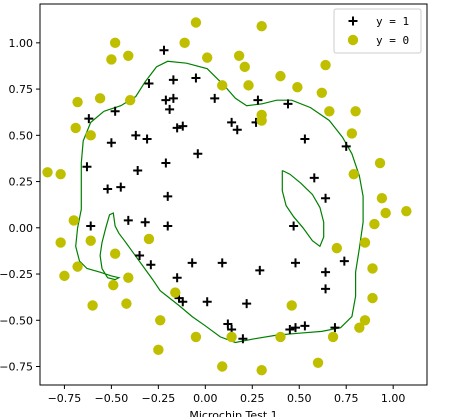 Image resolution: width=455 pixels, height=417 pixels. I want to click on decision-boundary-inner, so click(303, 208).